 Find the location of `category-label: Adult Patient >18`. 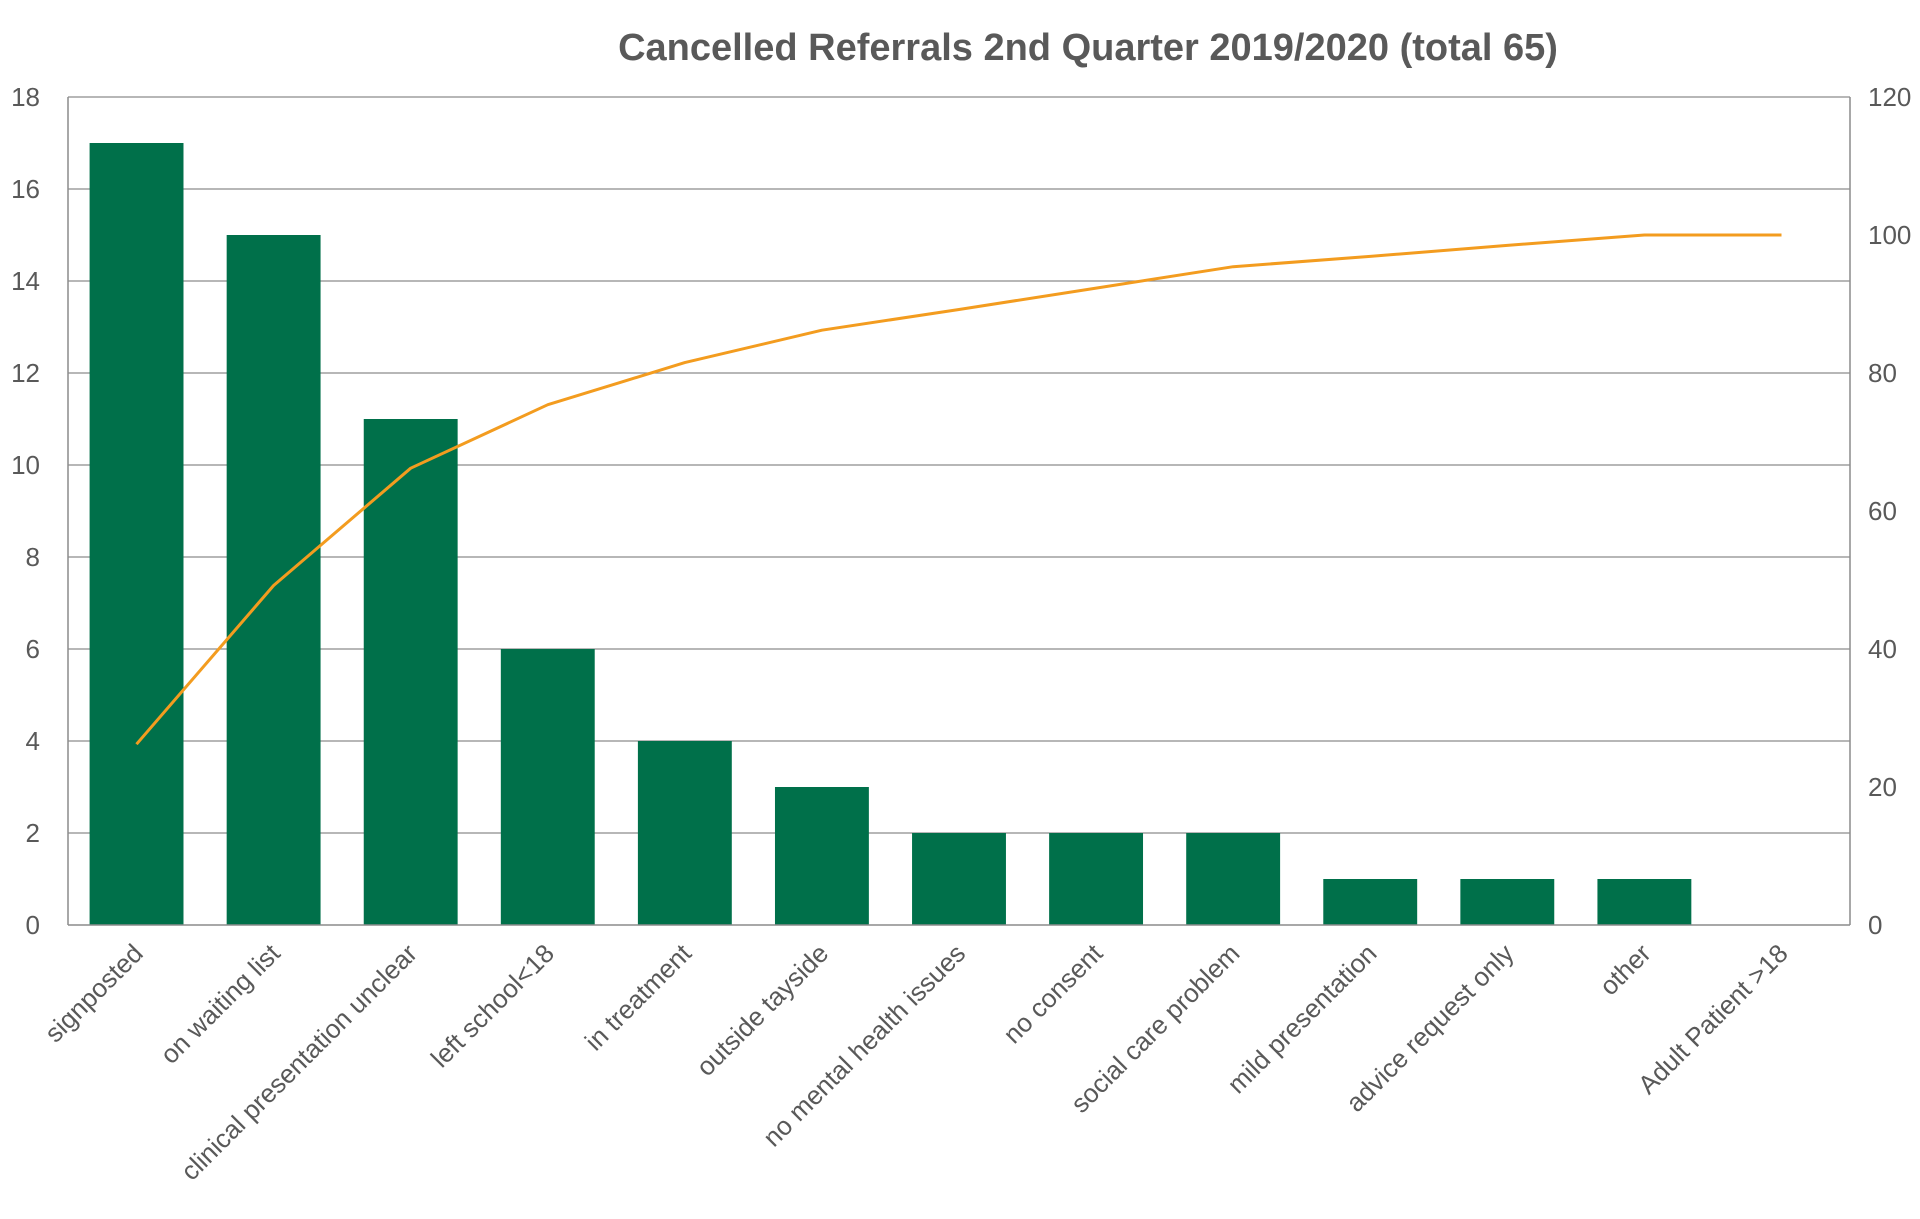

category-label: Adult Patient >18 is located at coordinates (1713, 1019).